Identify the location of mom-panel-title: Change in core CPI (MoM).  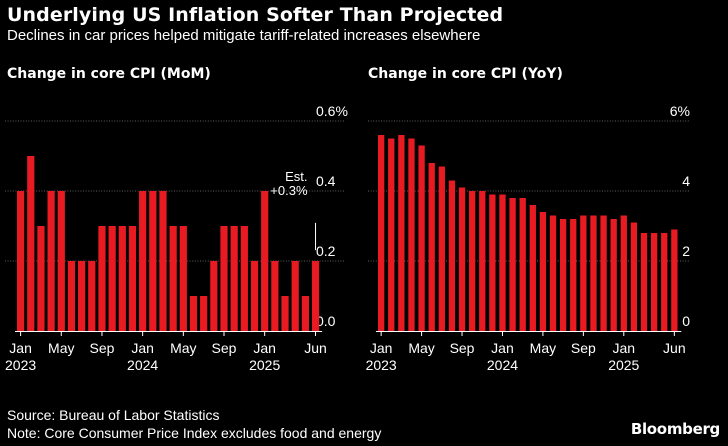
(109, 74).